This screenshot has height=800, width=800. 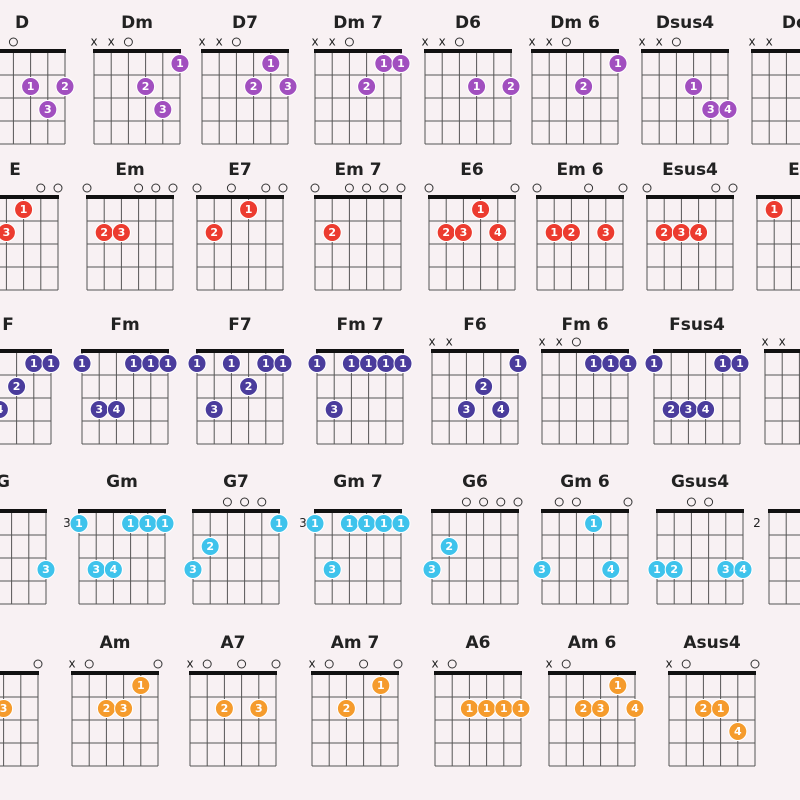 I want to click on chord: Fm1 1 1 13 4, so click(x=125, y=380).